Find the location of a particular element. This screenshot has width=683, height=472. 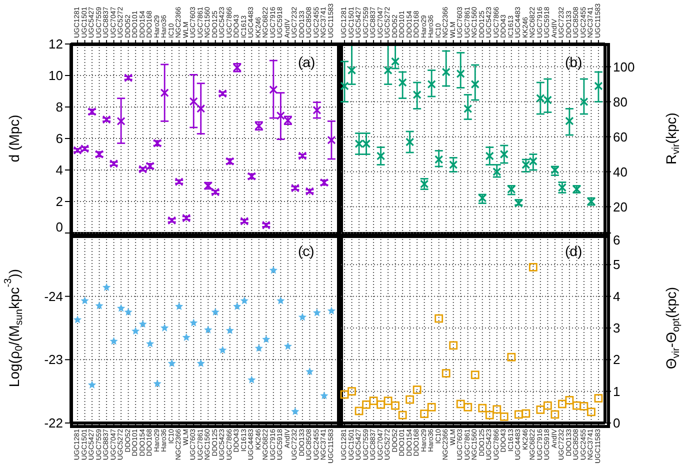

annotation: (d) is located at coordinates (573, 251).